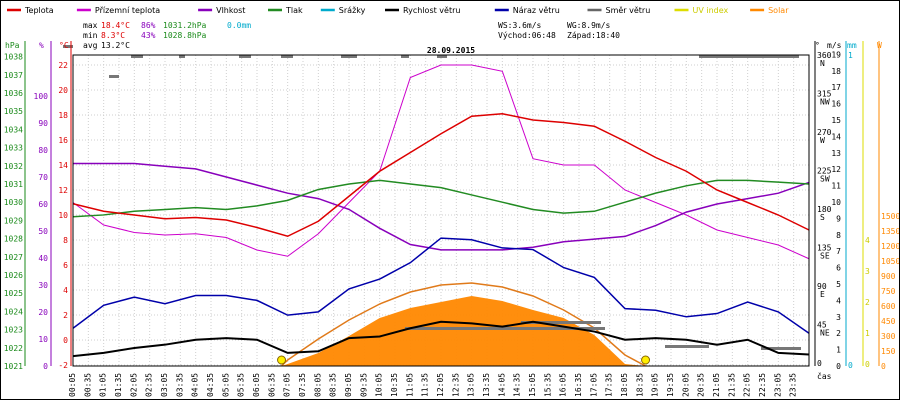 The width and height of the screenshot is (900, 400). What do you see at coordinates (65, 290) in the screenshot?
I see `temperature-tick-label: 4` at bounding box center [65, 290].